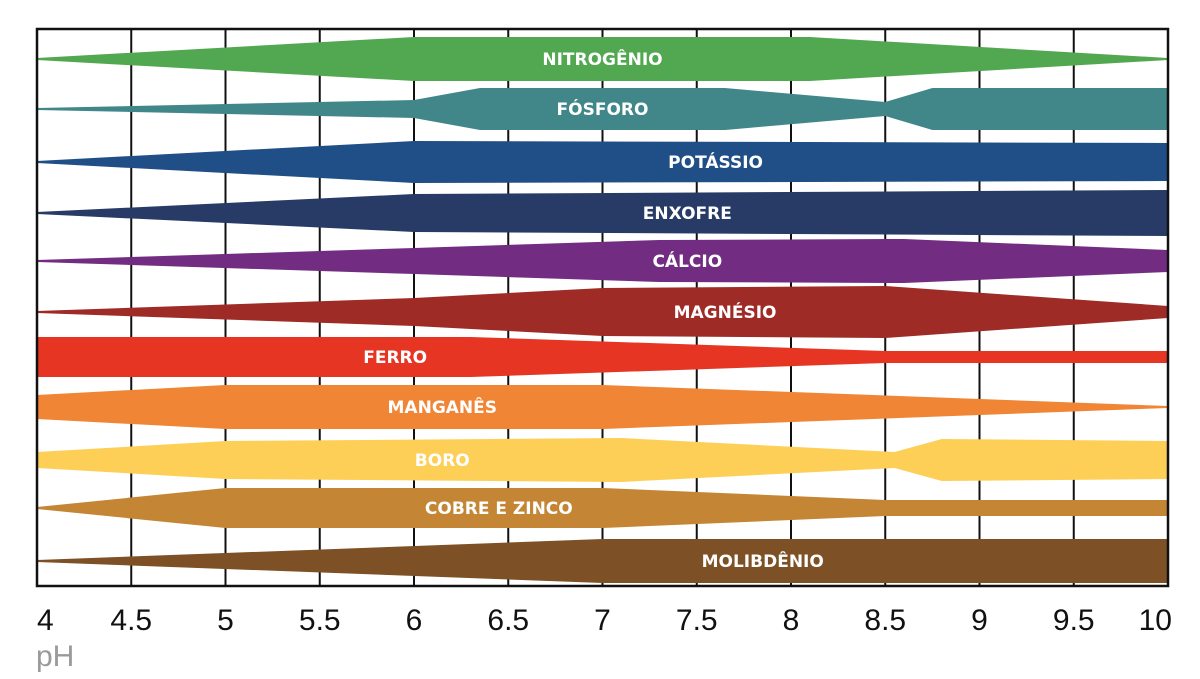 This screenshot has width=1200, height=679. I want to click on band-label: NITROGÊNIO, so click(602, 59).